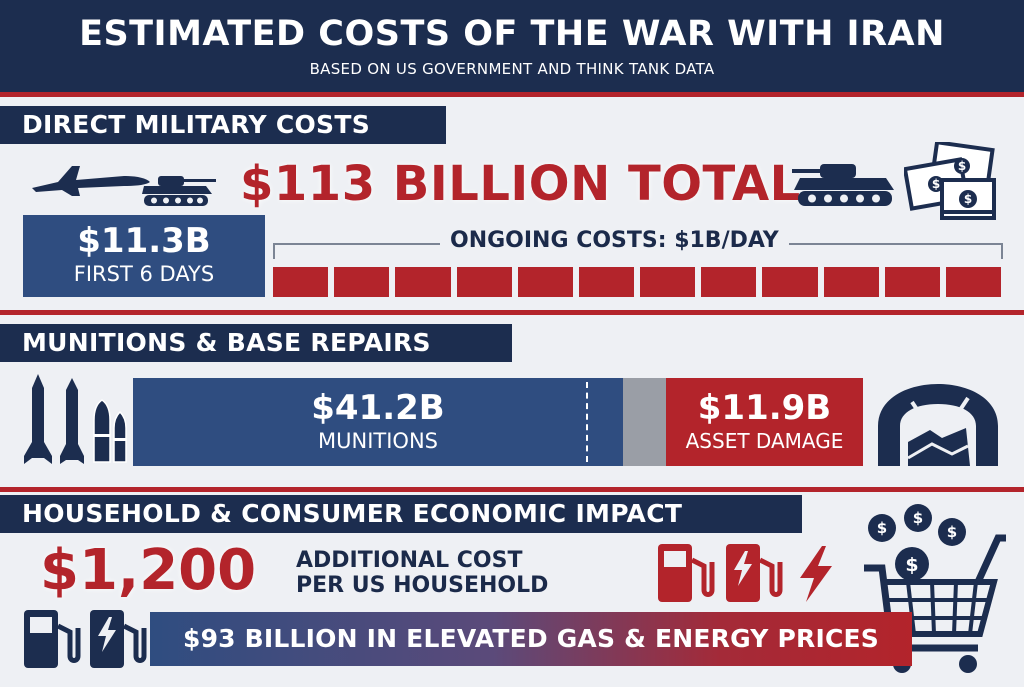  I want to click on munitions-bar: $41.2B MUNITIONS, so click(378, 422).